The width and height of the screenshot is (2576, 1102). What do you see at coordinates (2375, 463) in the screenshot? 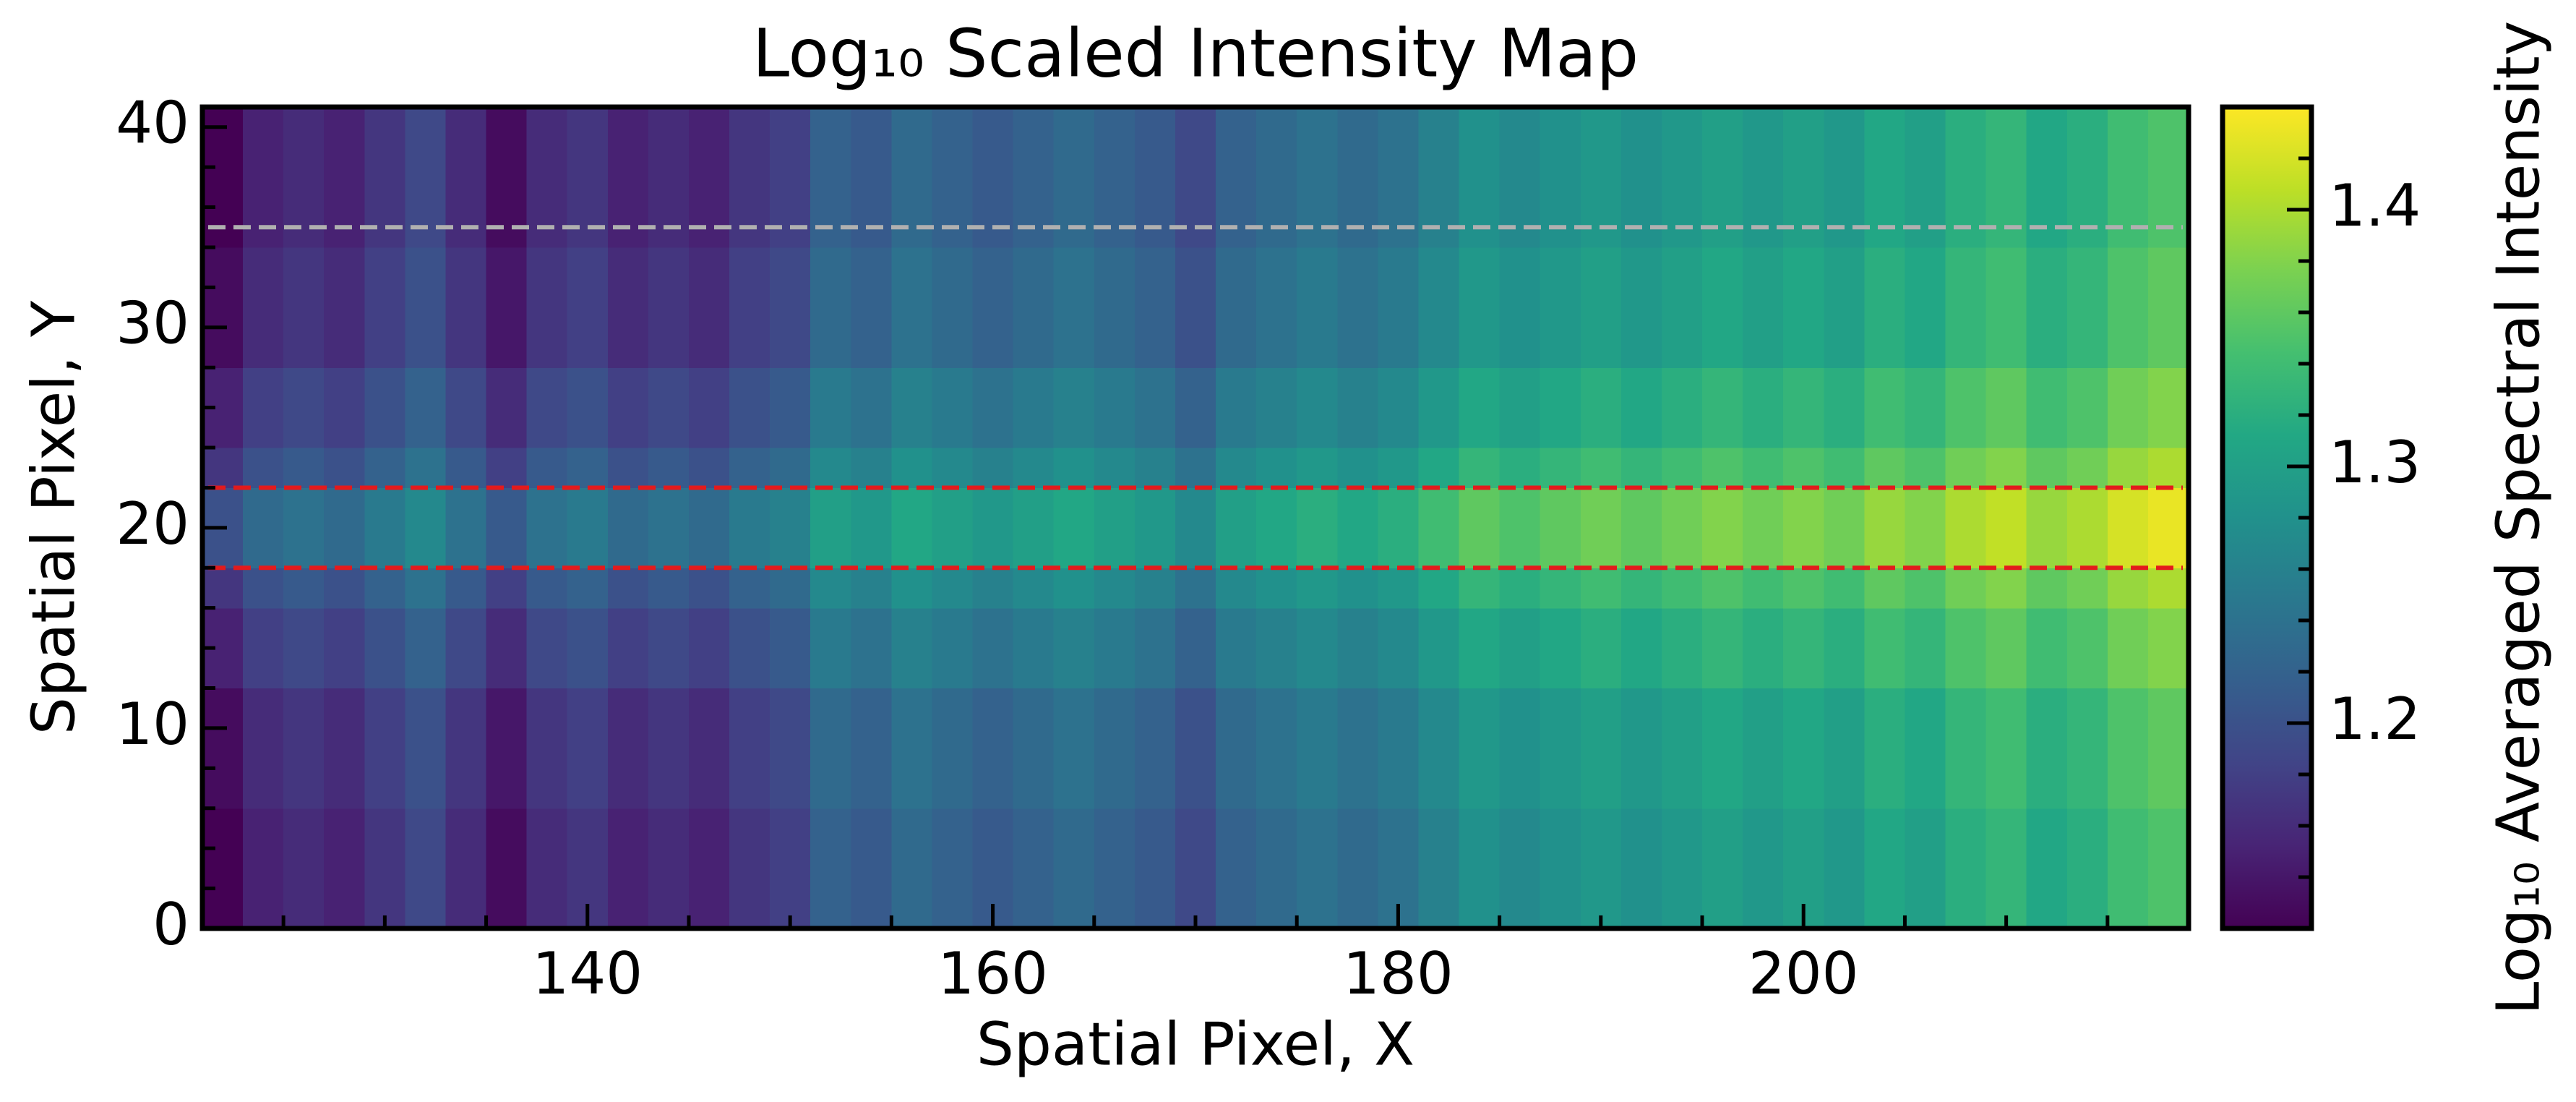
I see `colorbar-tick-label: 1.3` at bounding box center [2375, 463].